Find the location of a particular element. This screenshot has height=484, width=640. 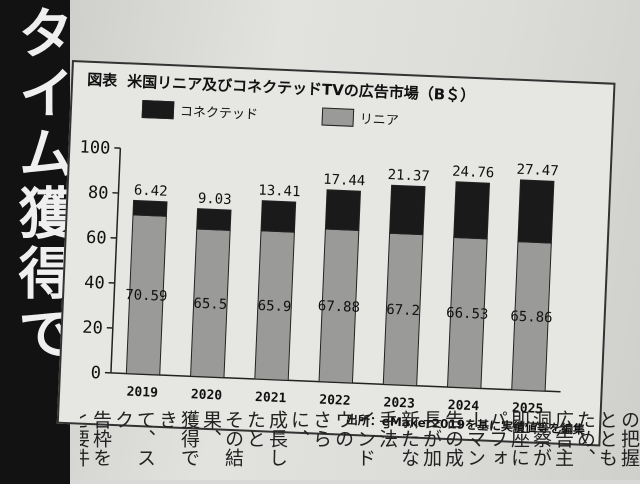

y-tick-label: 20 is located at coordinates (92, 328).